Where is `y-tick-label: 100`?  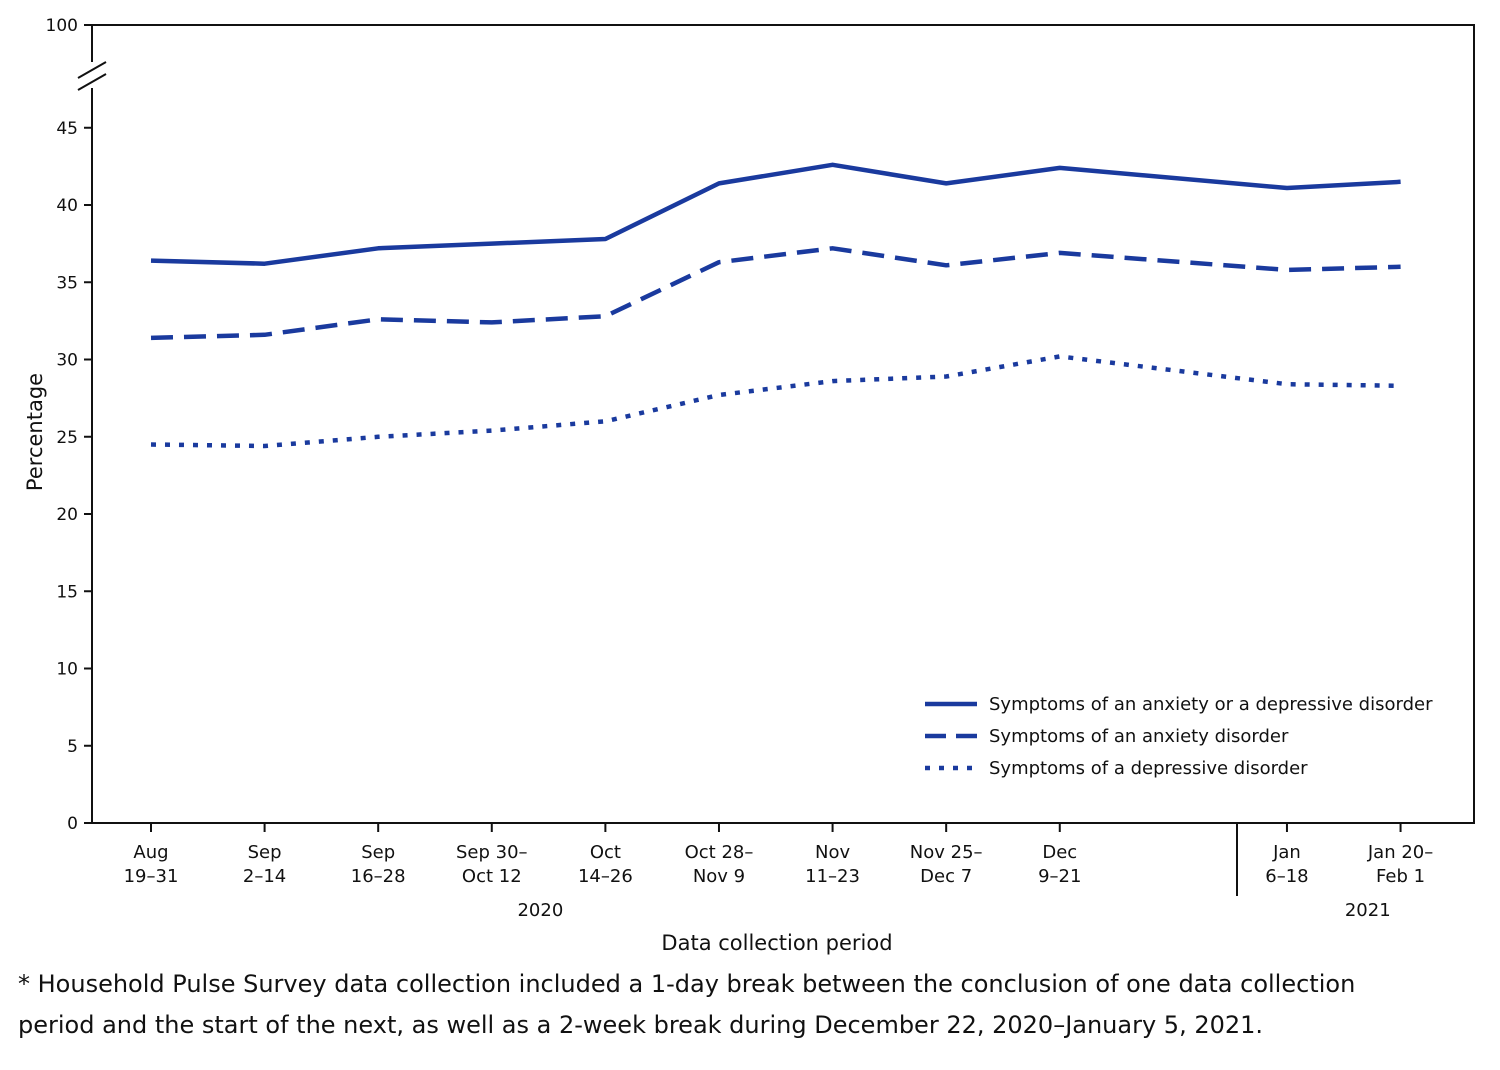
y-tick-label: 100 is located at coordinates (62, 26).